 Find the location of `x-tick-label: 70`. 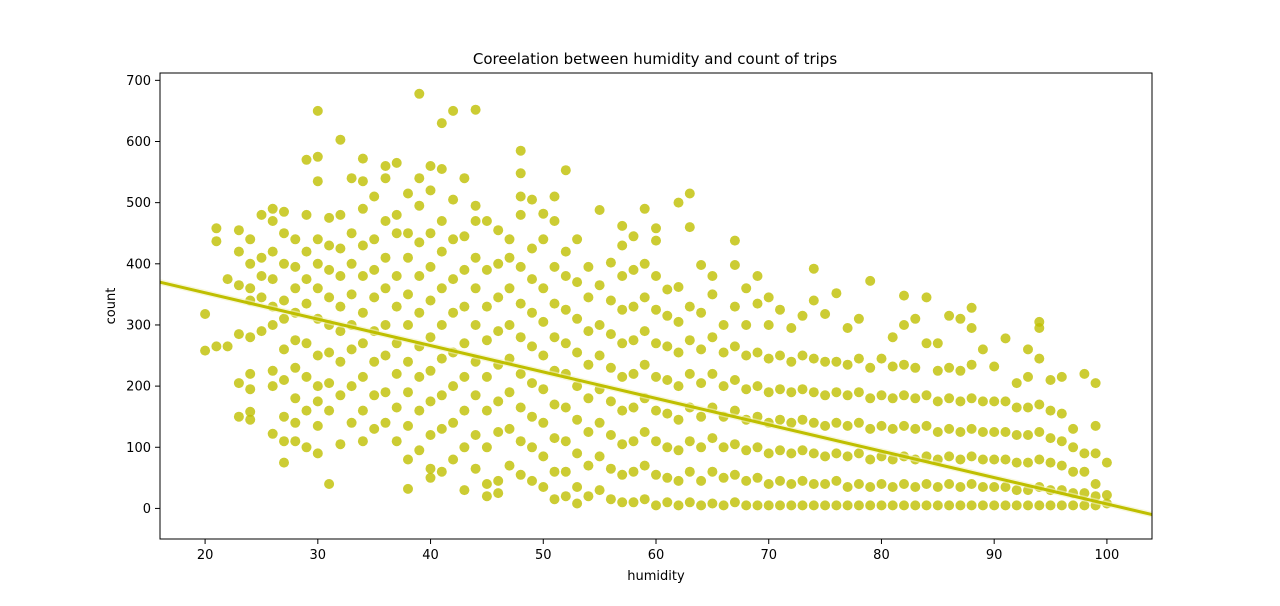

x-tick-label: 70 is located at coordinates (768, 555).